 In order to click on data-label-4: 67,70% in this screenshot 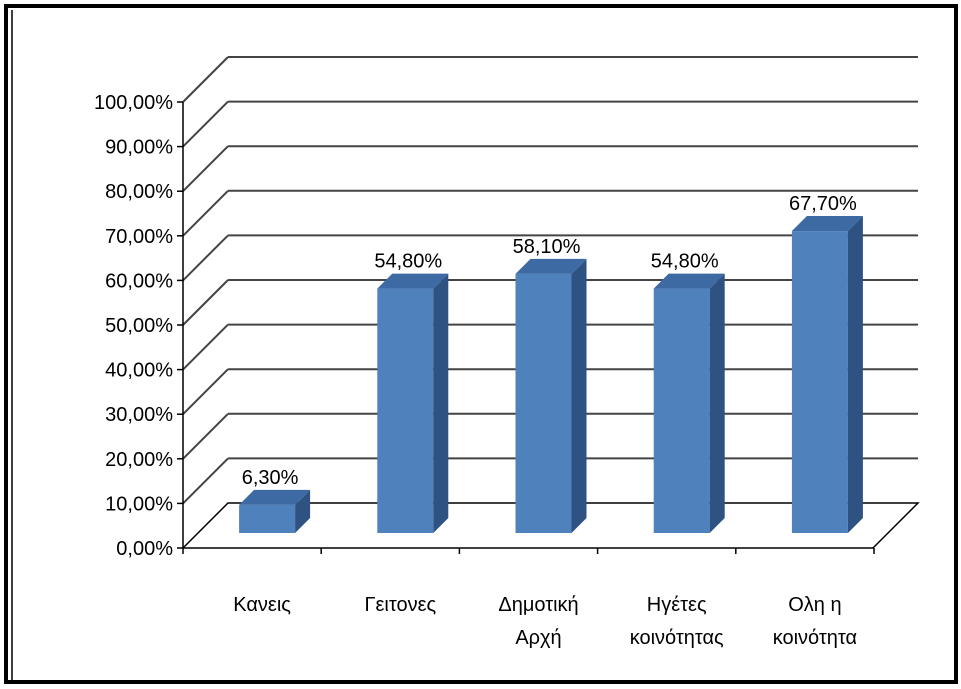, I will do `click(823, 204)`.